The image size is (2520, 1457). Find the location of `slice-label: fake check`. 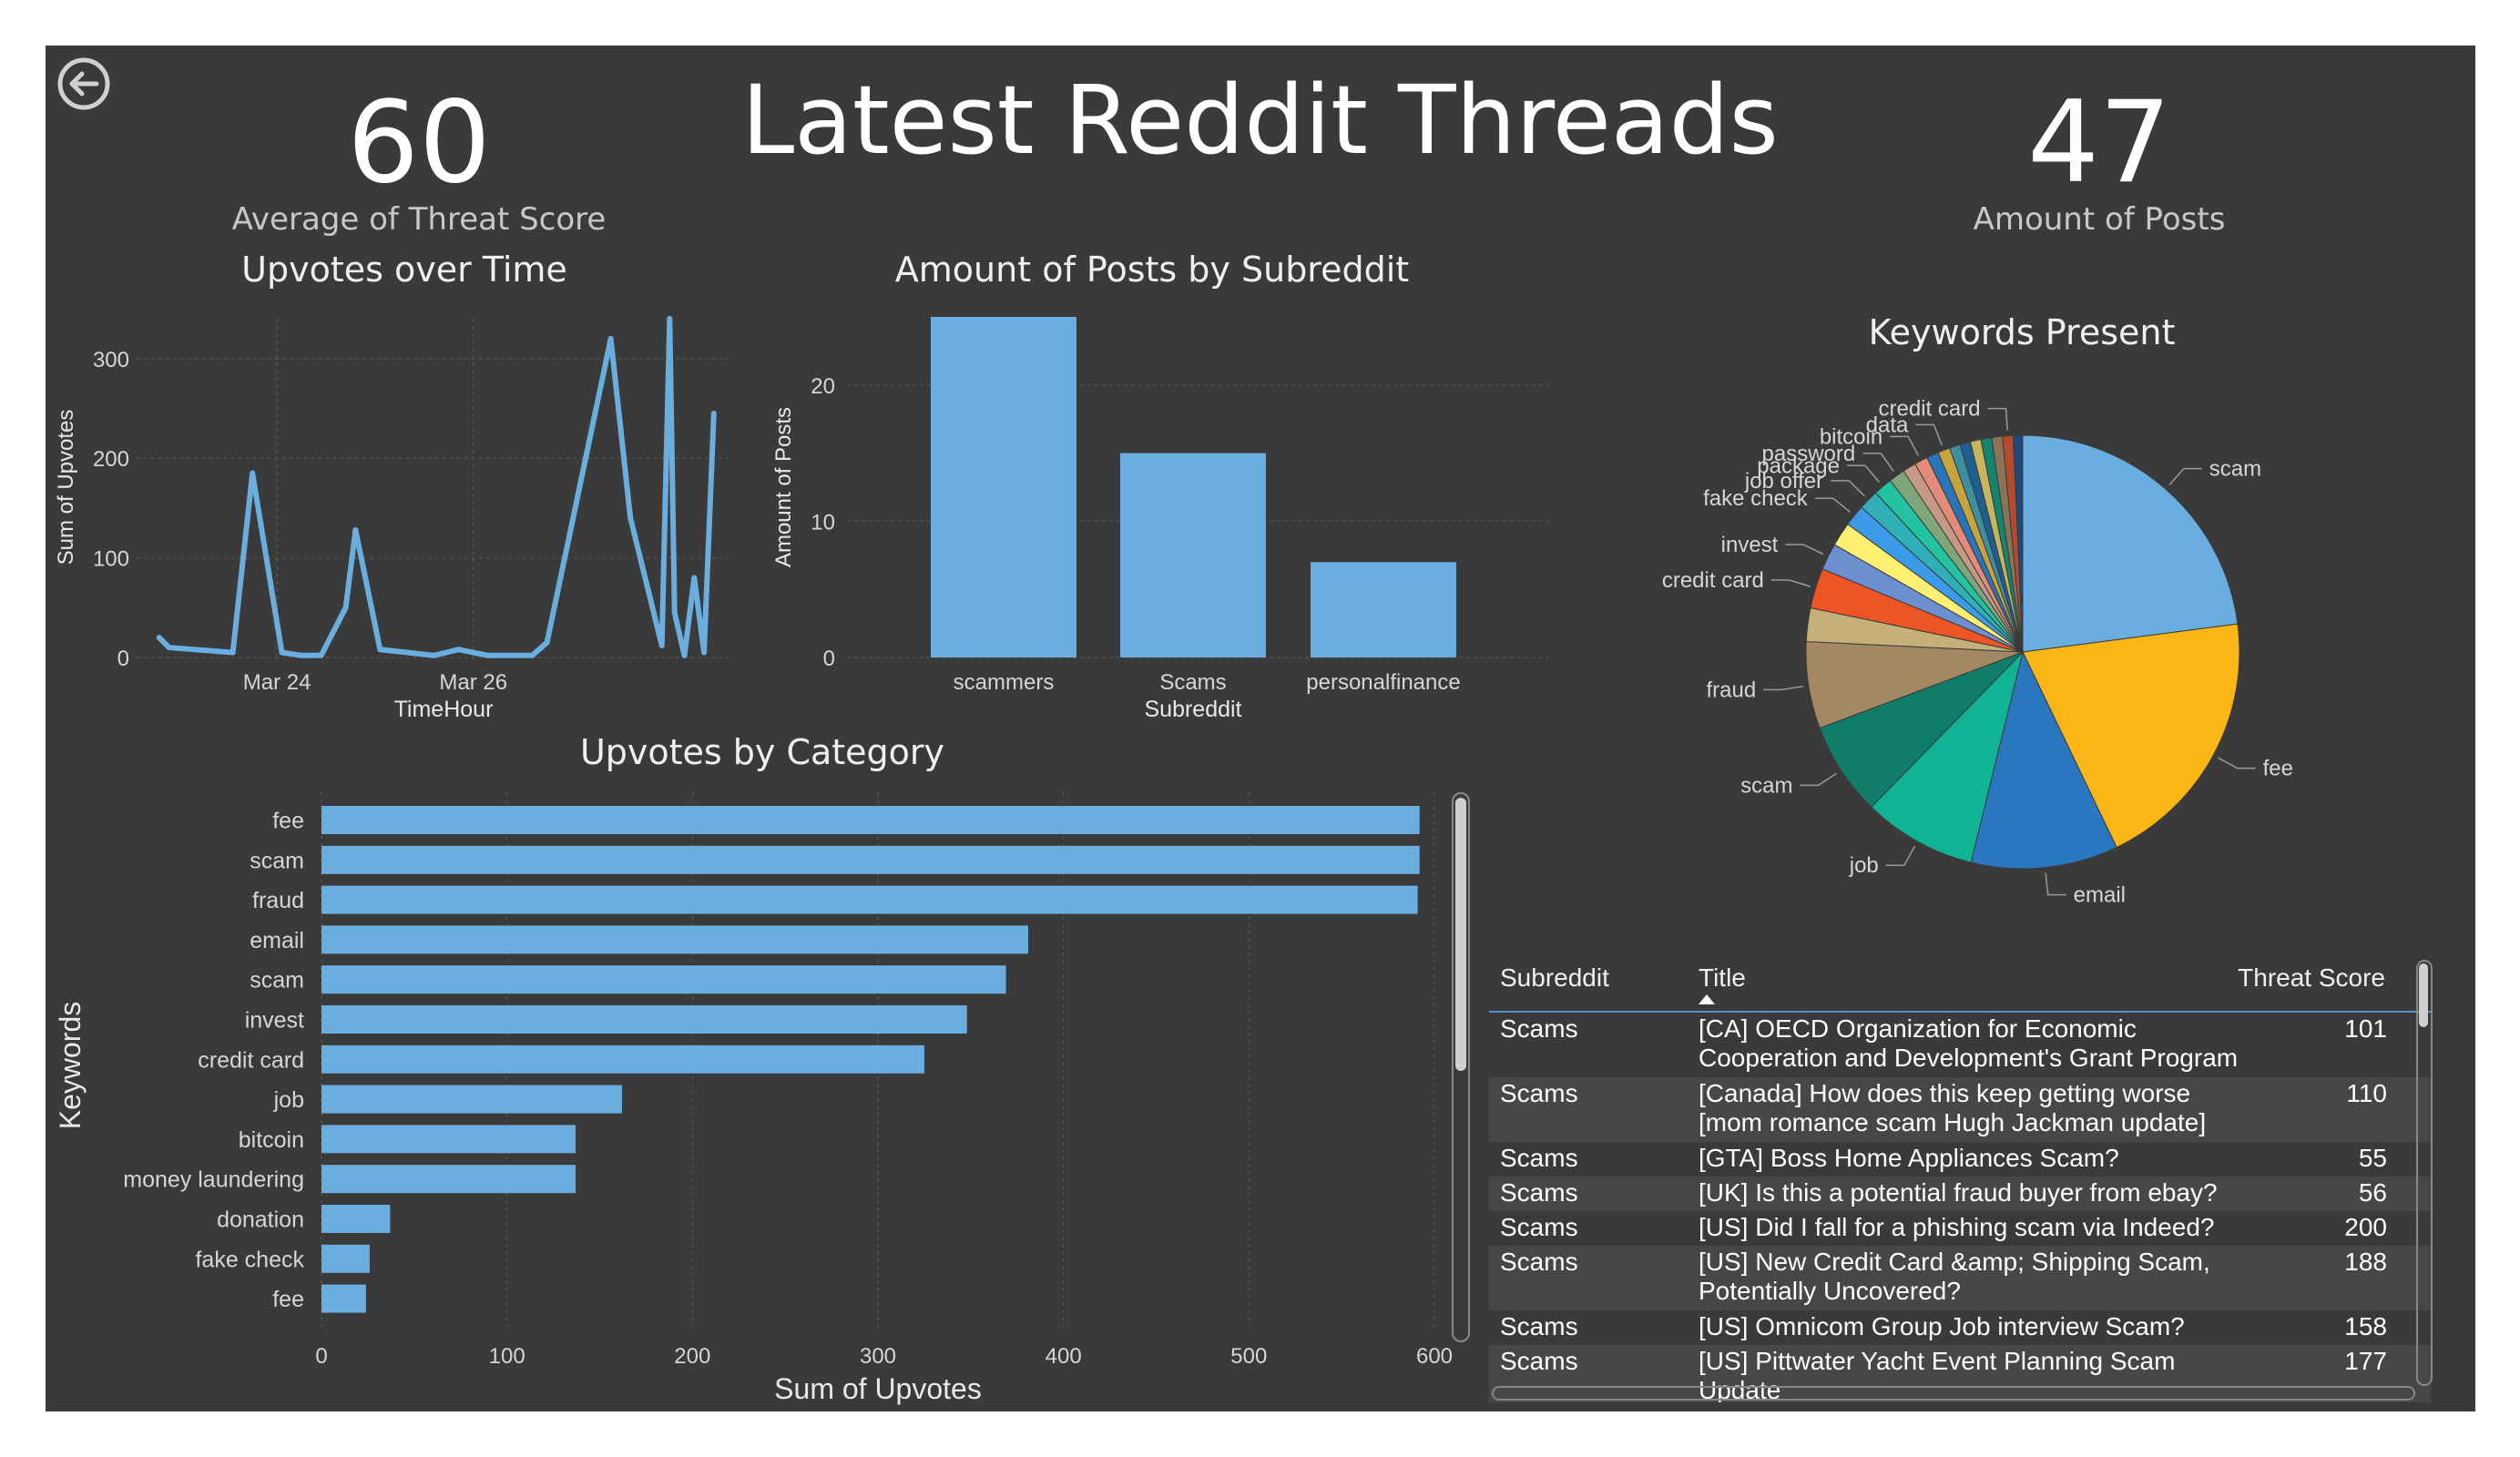

slice-label: fake check is located at coordinates (1756, 499).